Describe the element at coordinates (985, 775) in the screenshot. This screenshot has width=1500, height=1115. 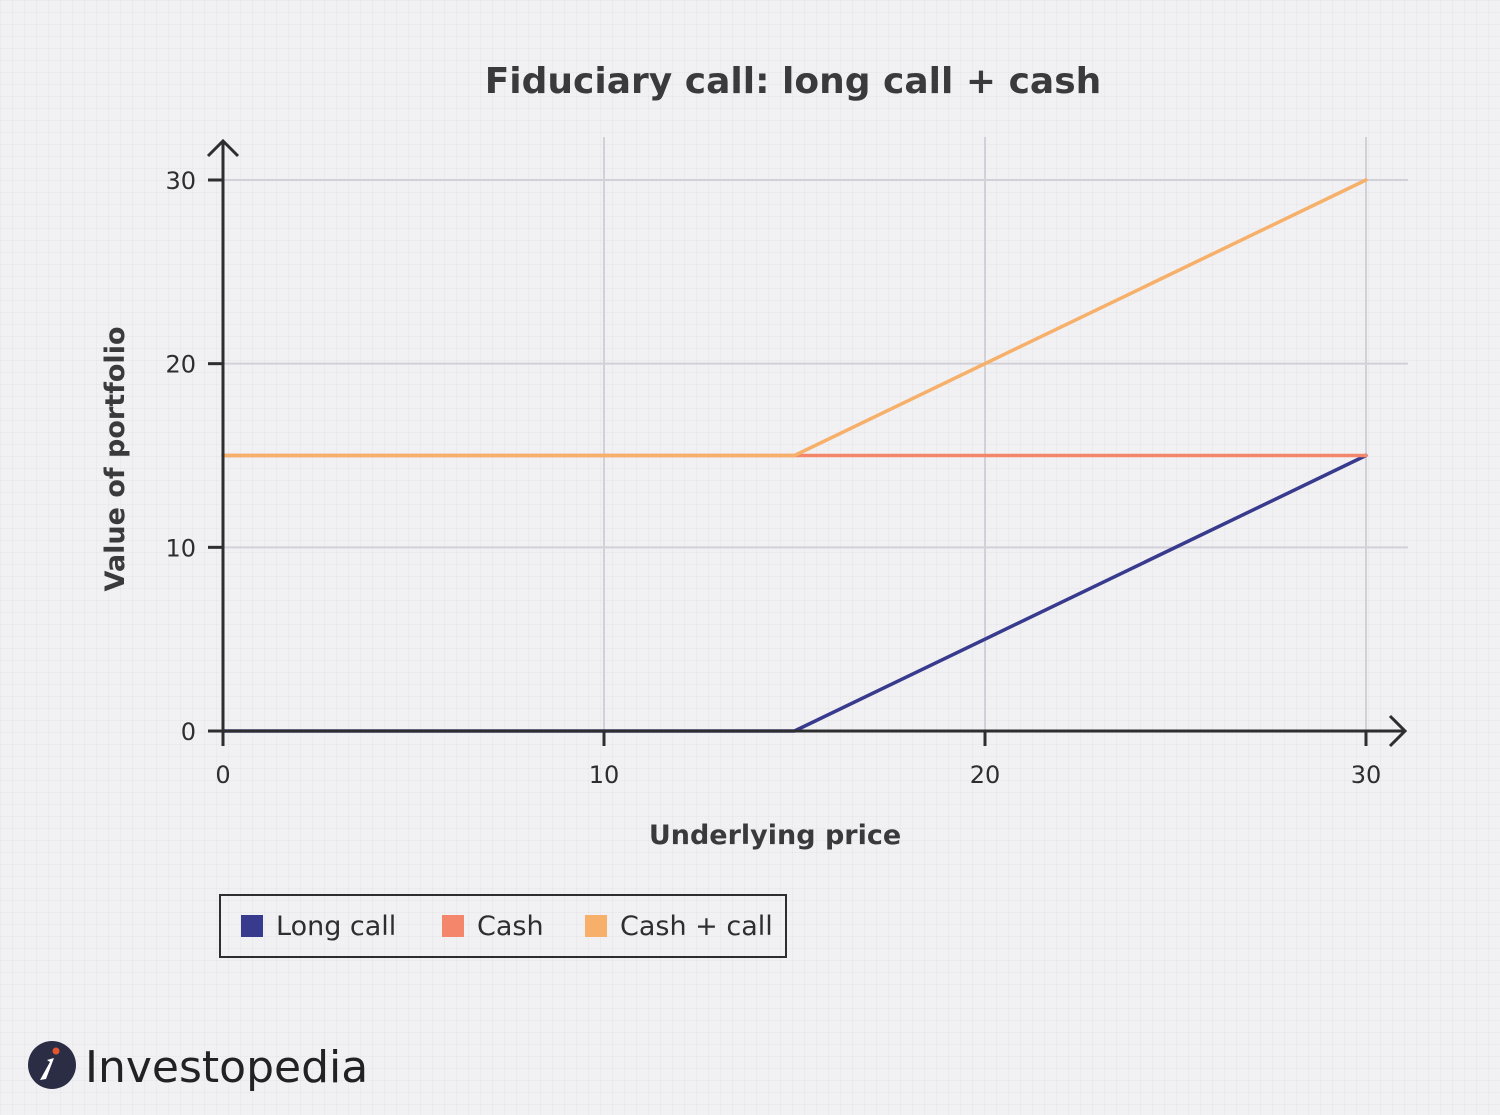
I see `x-tick-label-20: 20` at that location.